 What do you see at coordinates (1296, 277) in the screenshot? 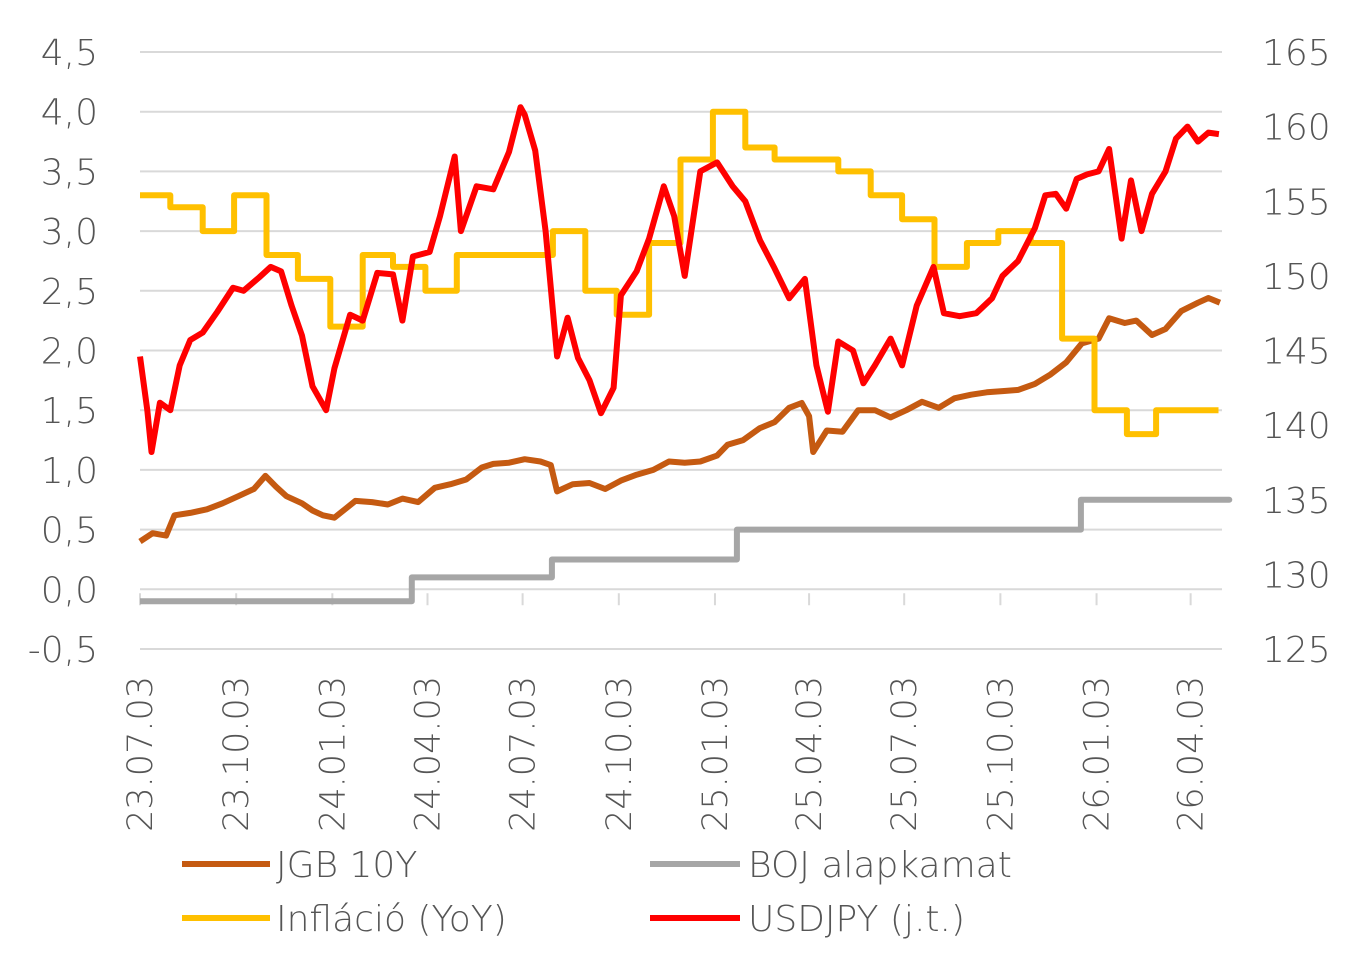
I see `y-right-tick-label: 150` at bounding box center [1296, 277].